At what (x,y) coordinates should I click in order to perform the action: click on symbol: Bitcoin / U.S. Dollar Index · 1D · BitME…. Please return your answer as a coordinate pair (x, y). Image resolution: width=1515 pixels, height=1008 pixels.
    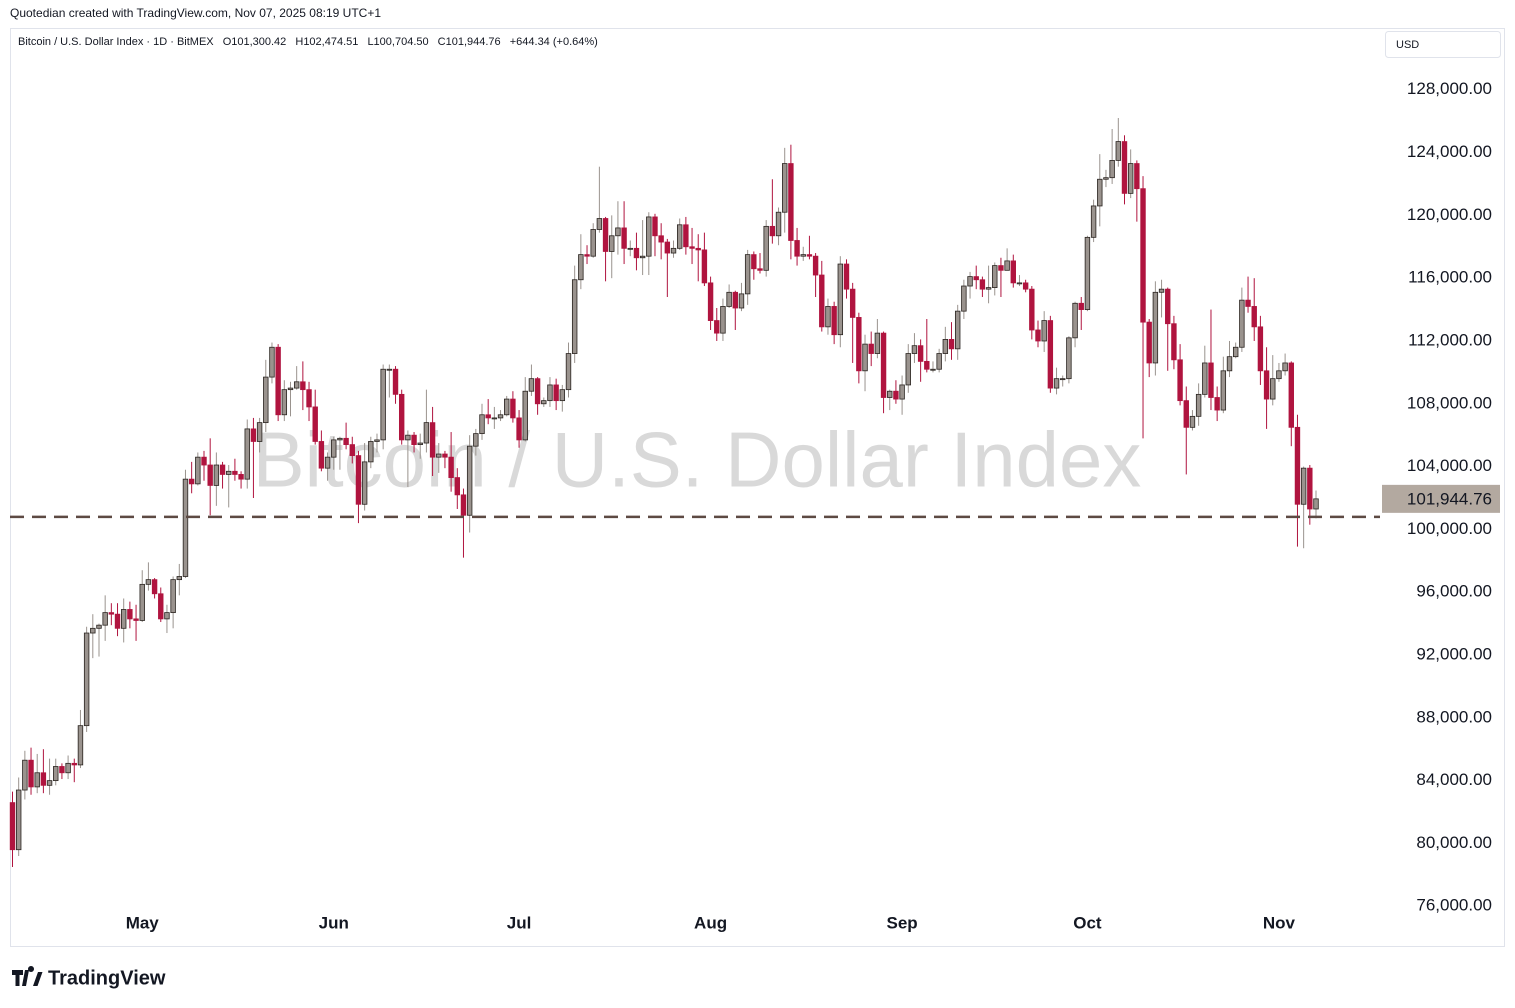
    Looking at the image, I should click on (116, 42).